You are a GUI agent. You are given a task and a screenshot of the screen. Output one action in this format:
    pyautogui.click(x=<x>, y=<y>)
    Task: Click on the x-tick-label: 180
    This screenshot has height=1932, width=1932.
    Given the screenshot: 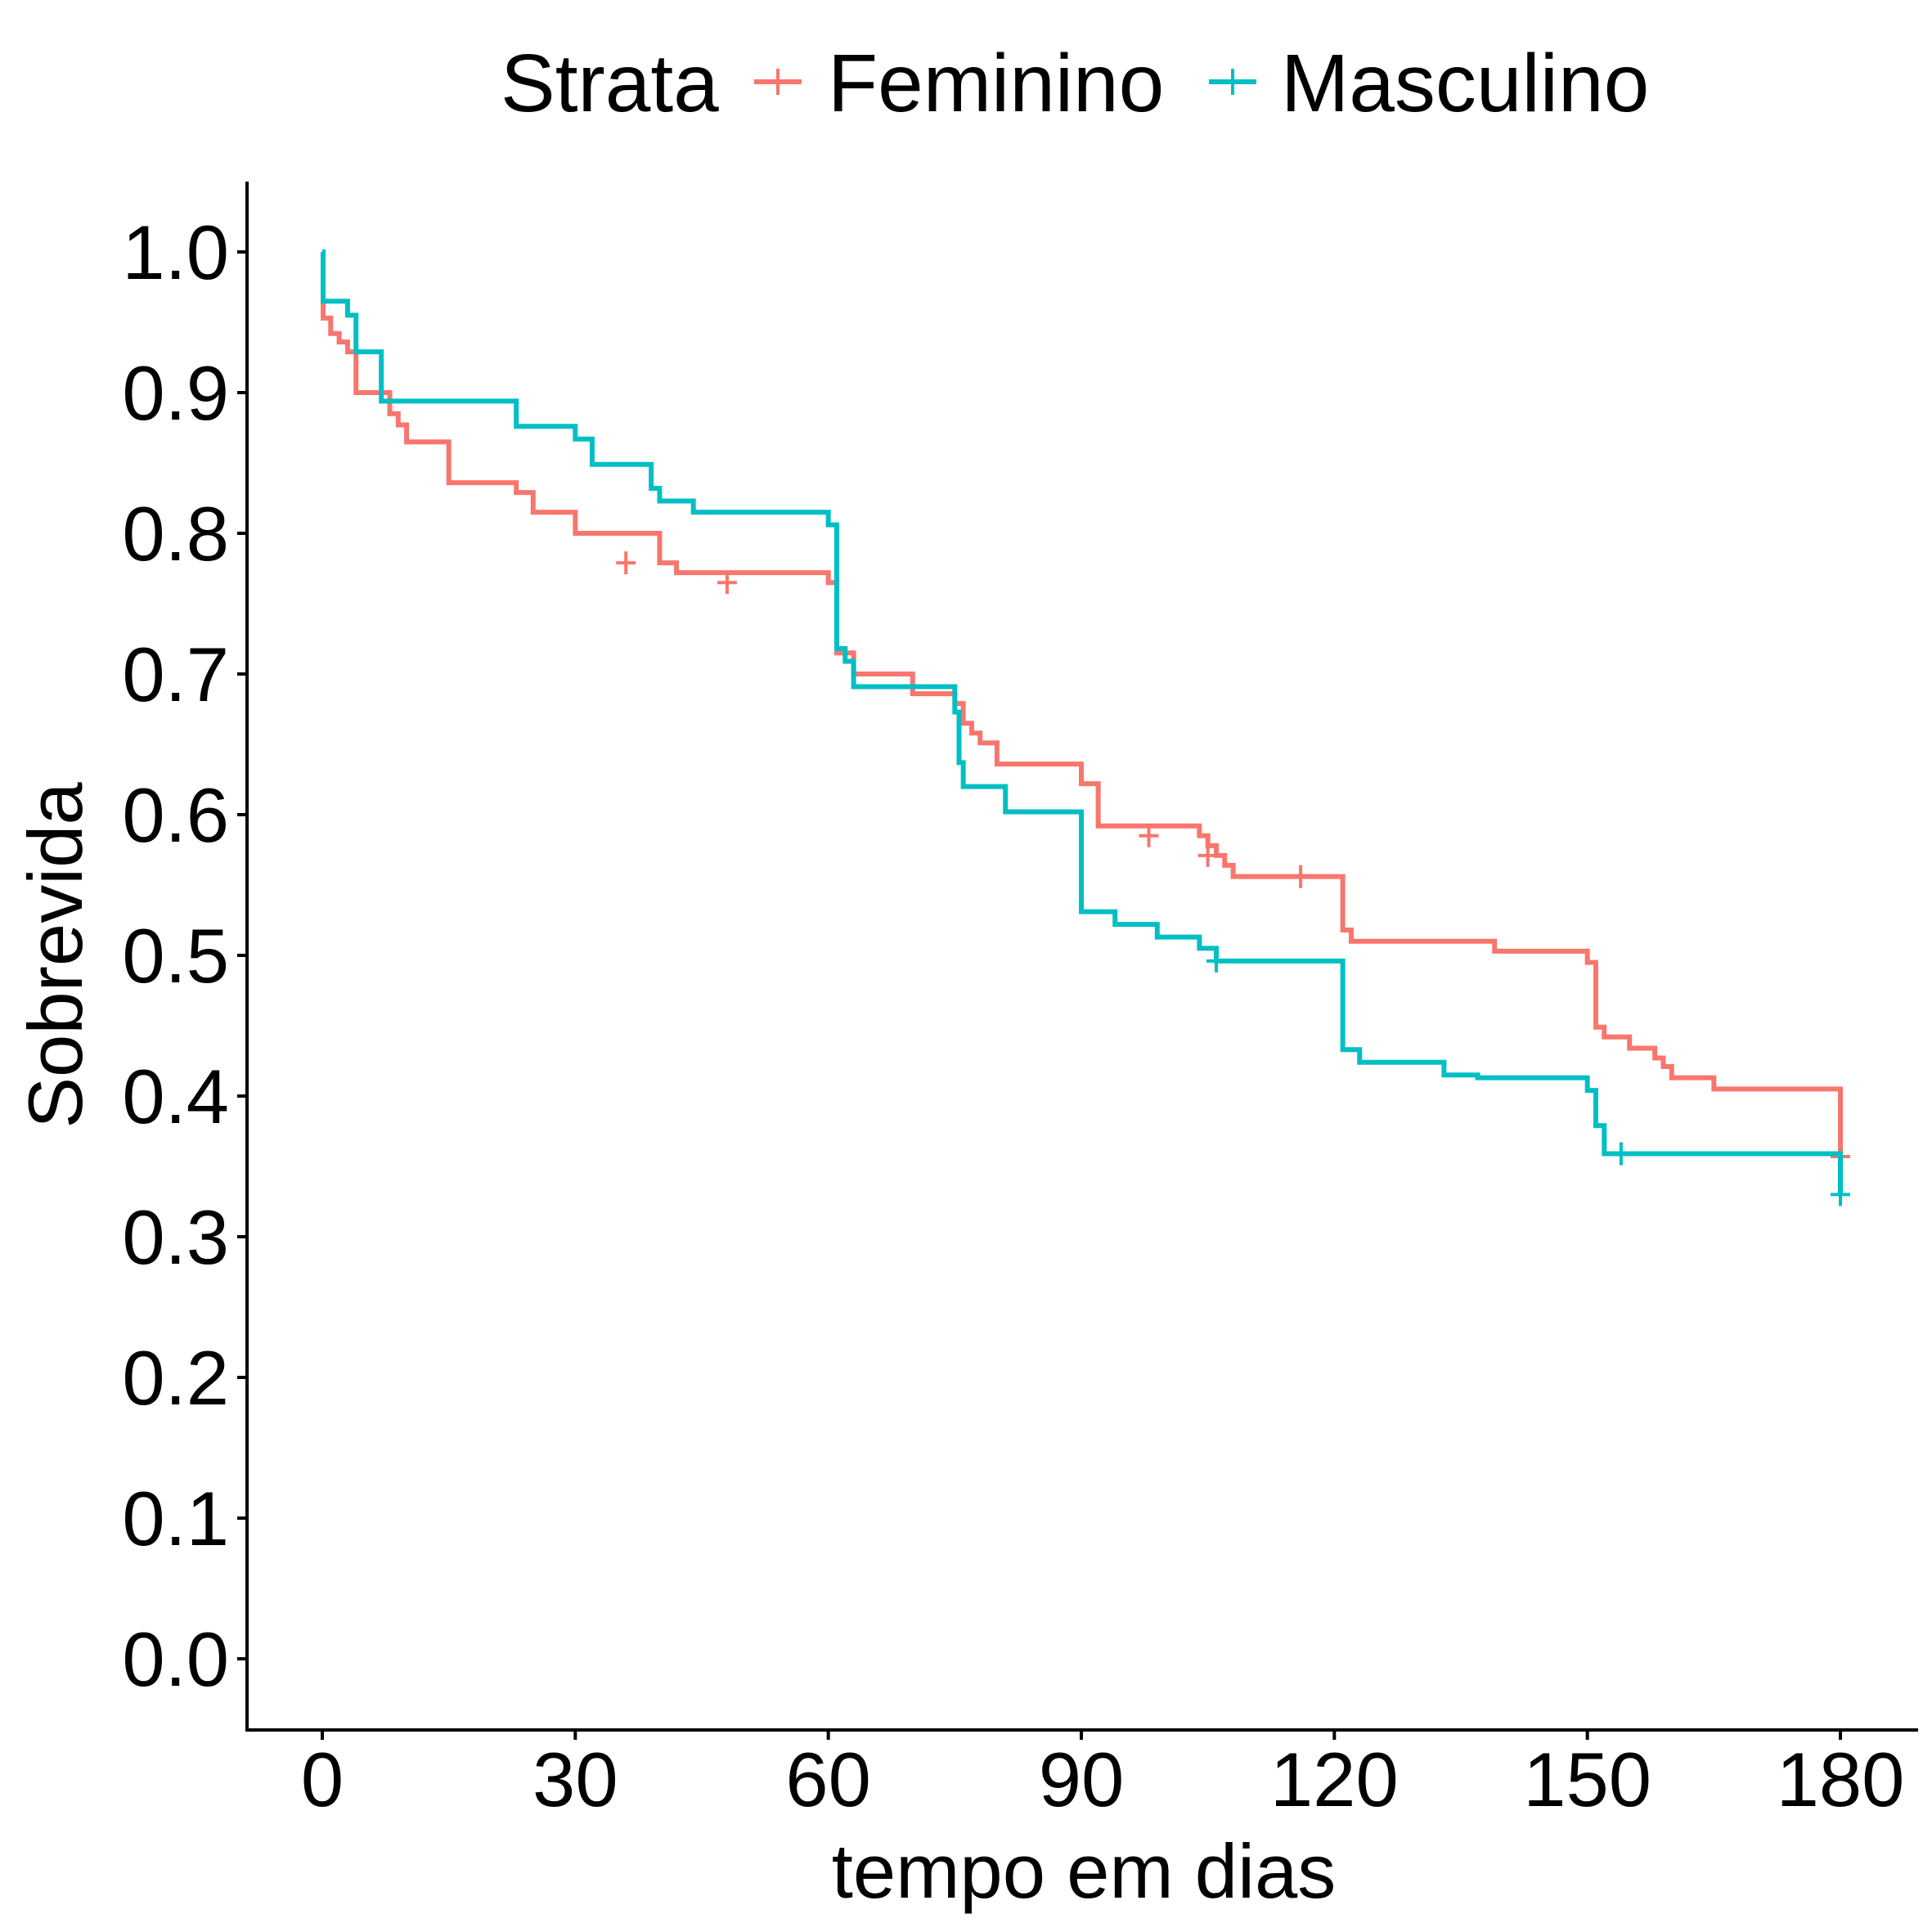 What is the action you would take?
    pyautogui.click(x=1841, y=1780)
    